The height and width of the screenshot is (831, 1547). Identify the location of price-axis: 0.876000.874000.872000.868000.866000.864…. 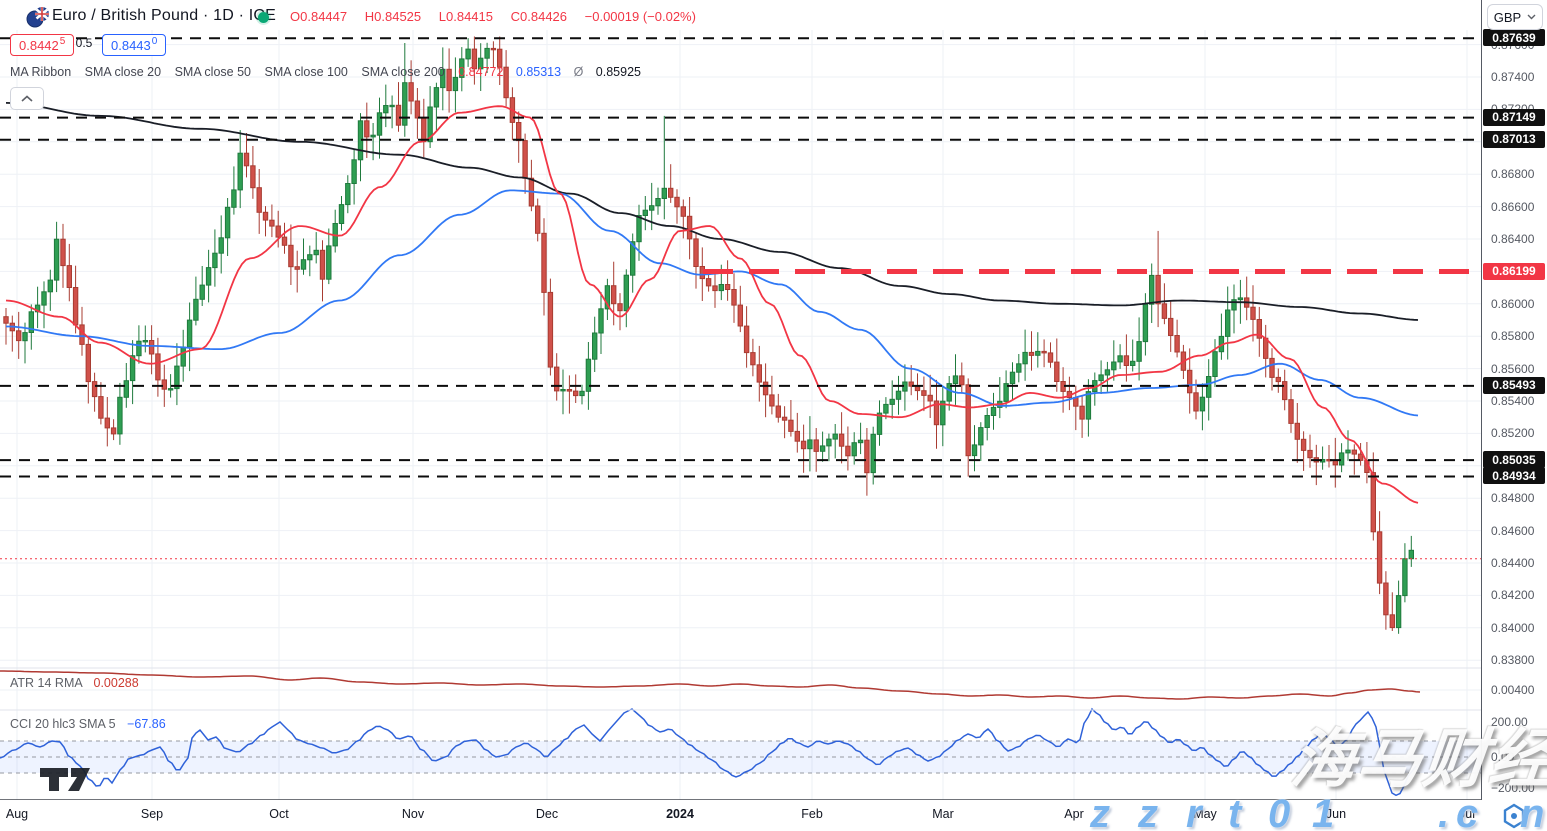
(1514, 415).